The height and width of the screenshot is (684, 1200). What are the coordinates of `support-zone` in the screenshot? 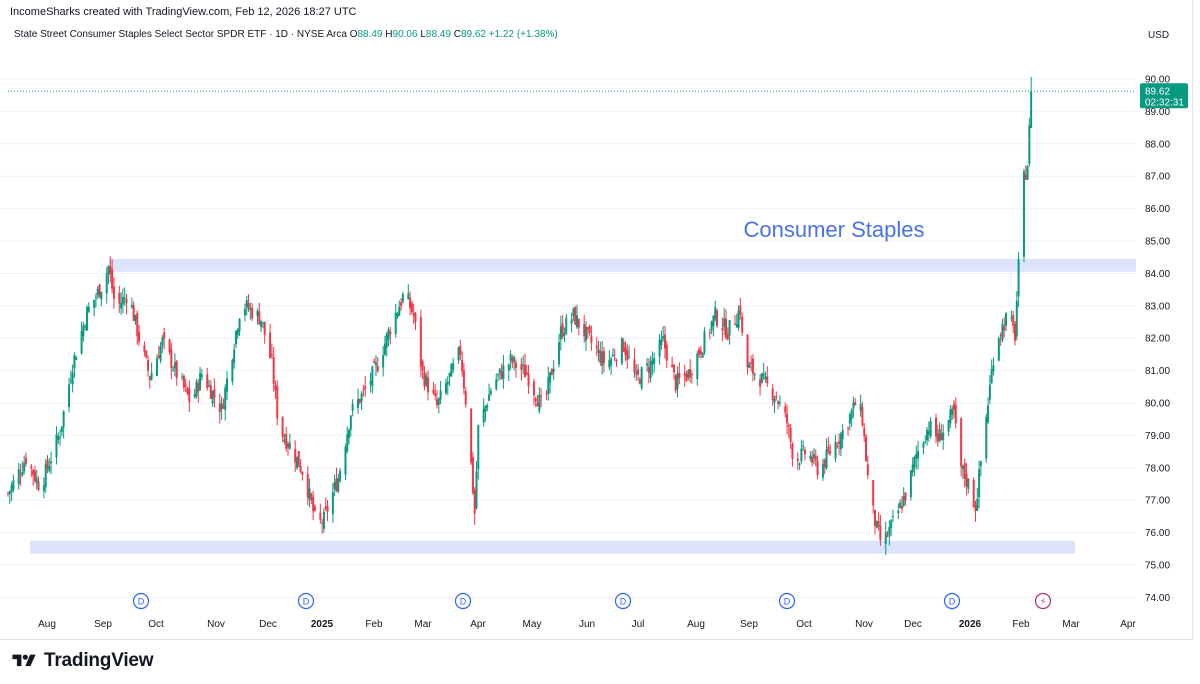 It's located at (552, 547).